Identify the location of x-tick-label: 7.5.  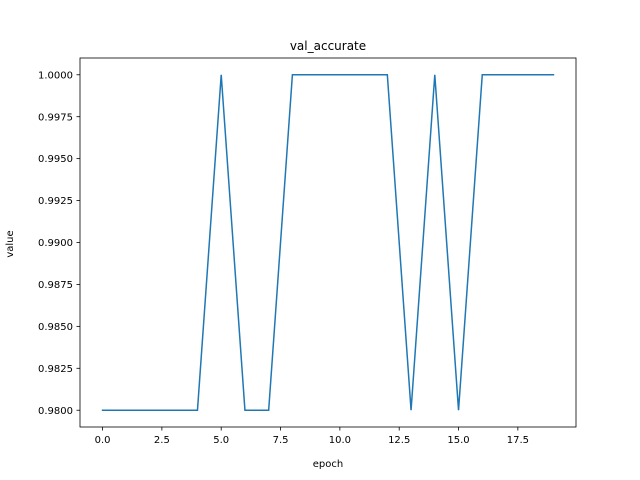
(281, 440).